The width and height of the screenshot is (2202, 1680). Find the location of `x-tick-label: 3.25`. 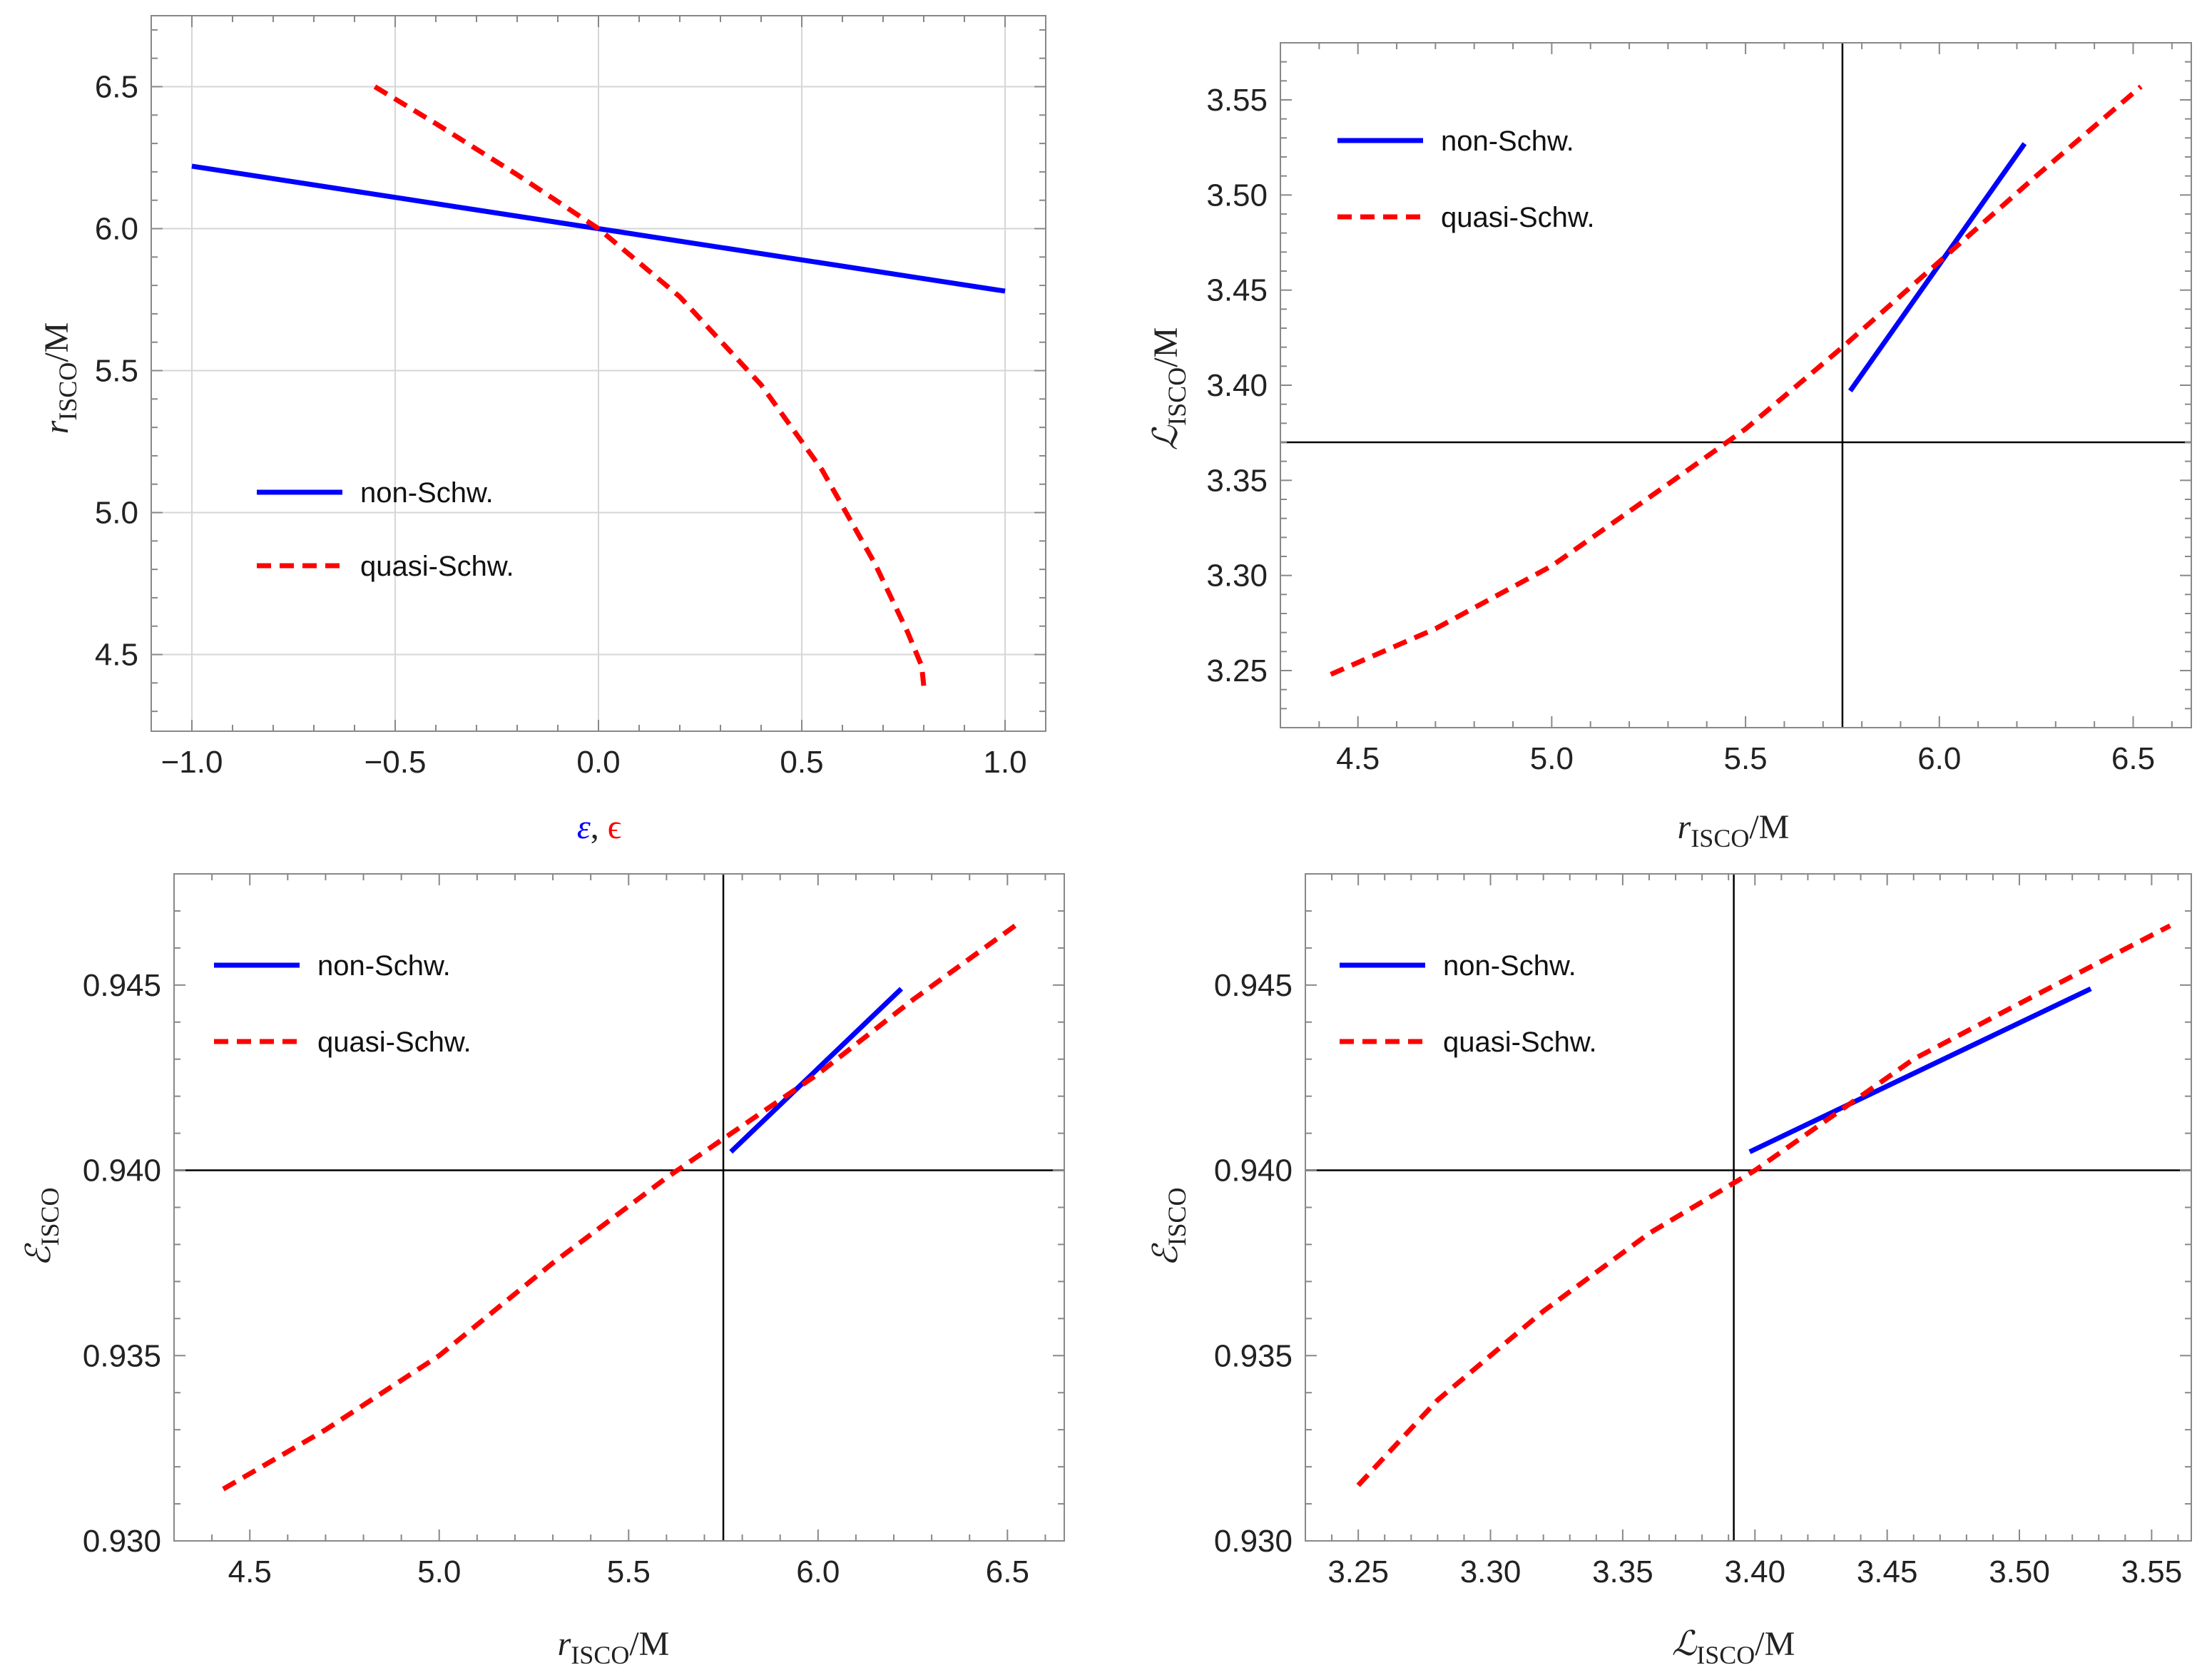

x-tick-label: 3.25 is located at coordinates (1358, 1571).